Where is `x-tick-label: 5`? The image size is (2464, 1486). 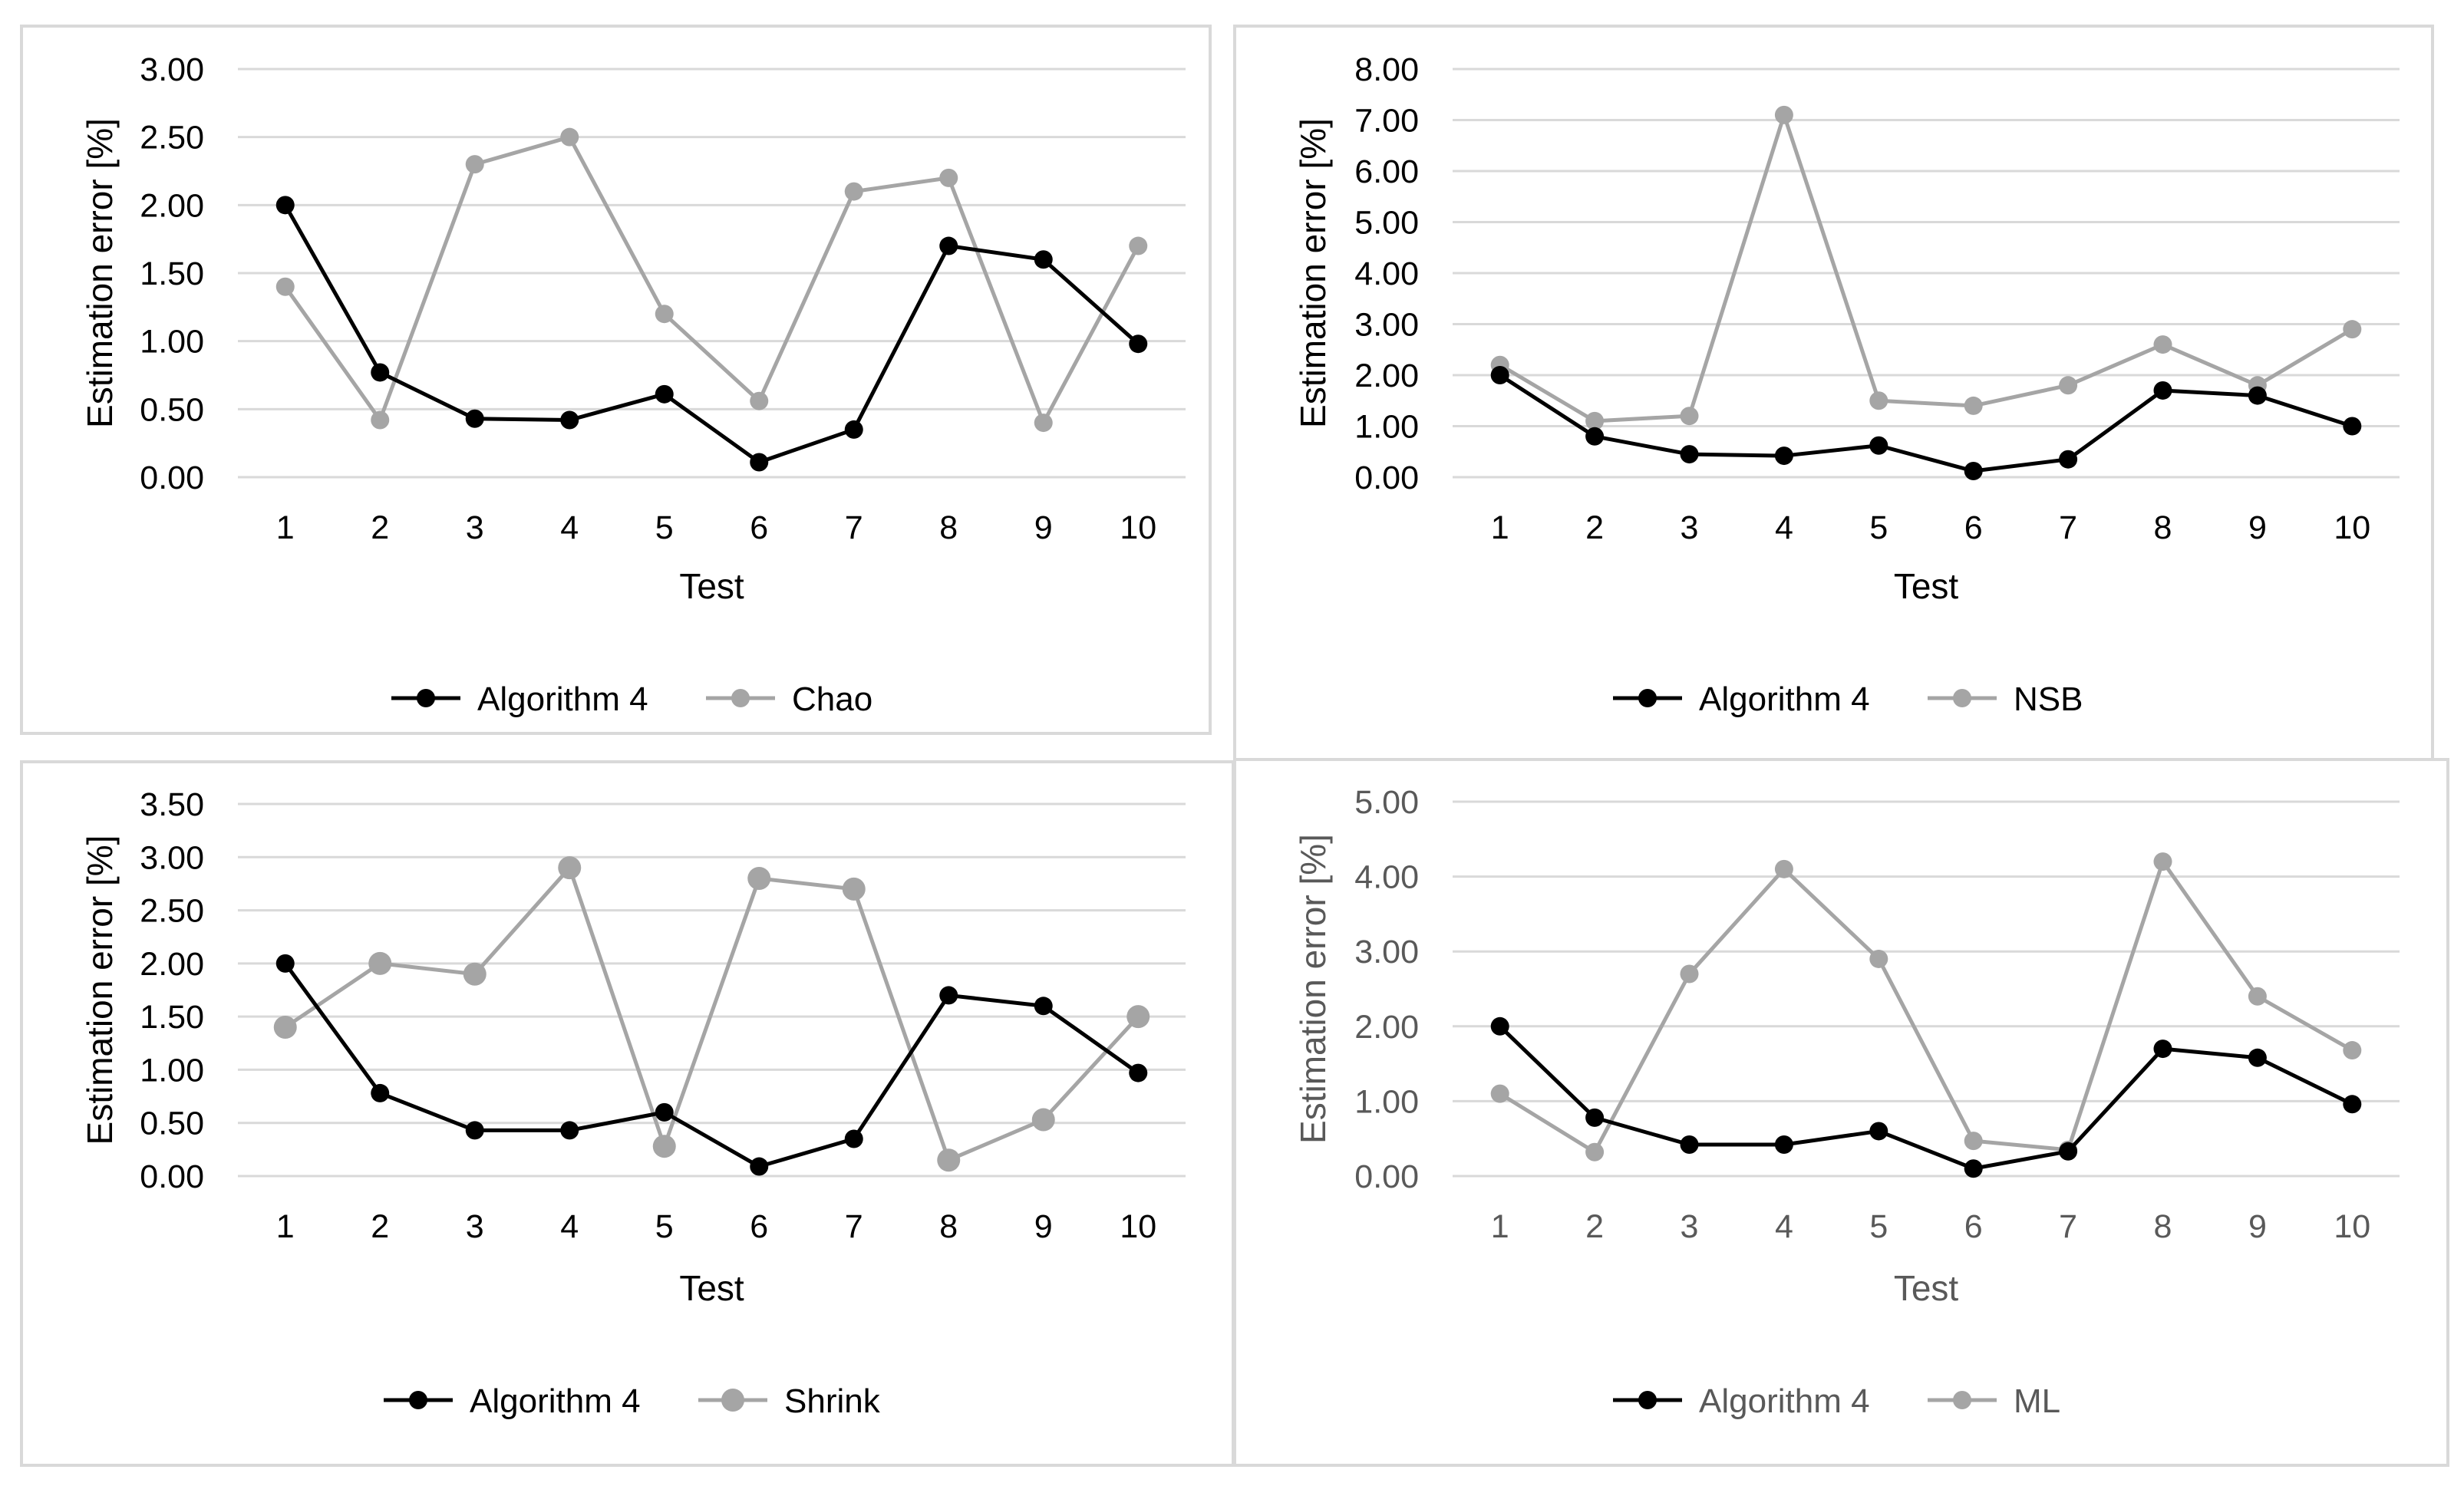
x-tick-label: 5 is located at coordinates (665, 527).